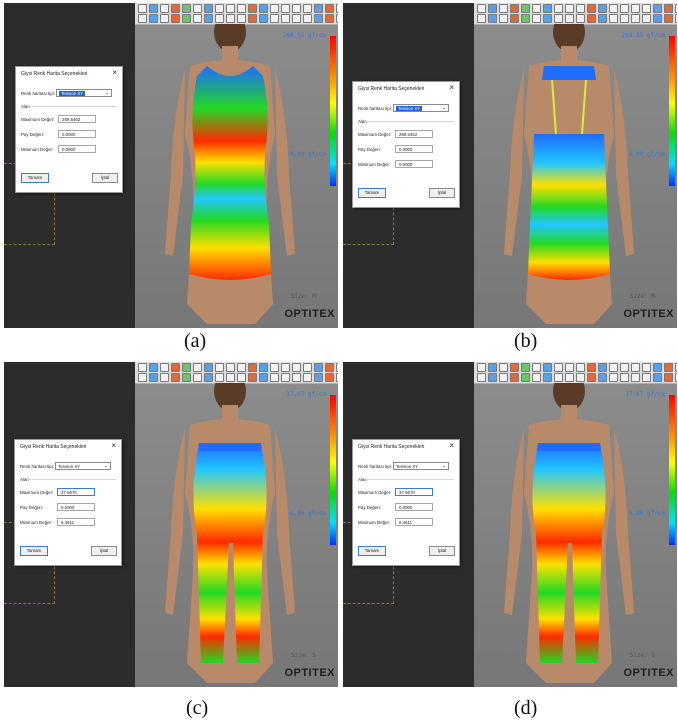  What do you see at coordinates (77, 149) in the screenshot?
I see `min-value-field: 0.0000` at bounding box center [77, 149].